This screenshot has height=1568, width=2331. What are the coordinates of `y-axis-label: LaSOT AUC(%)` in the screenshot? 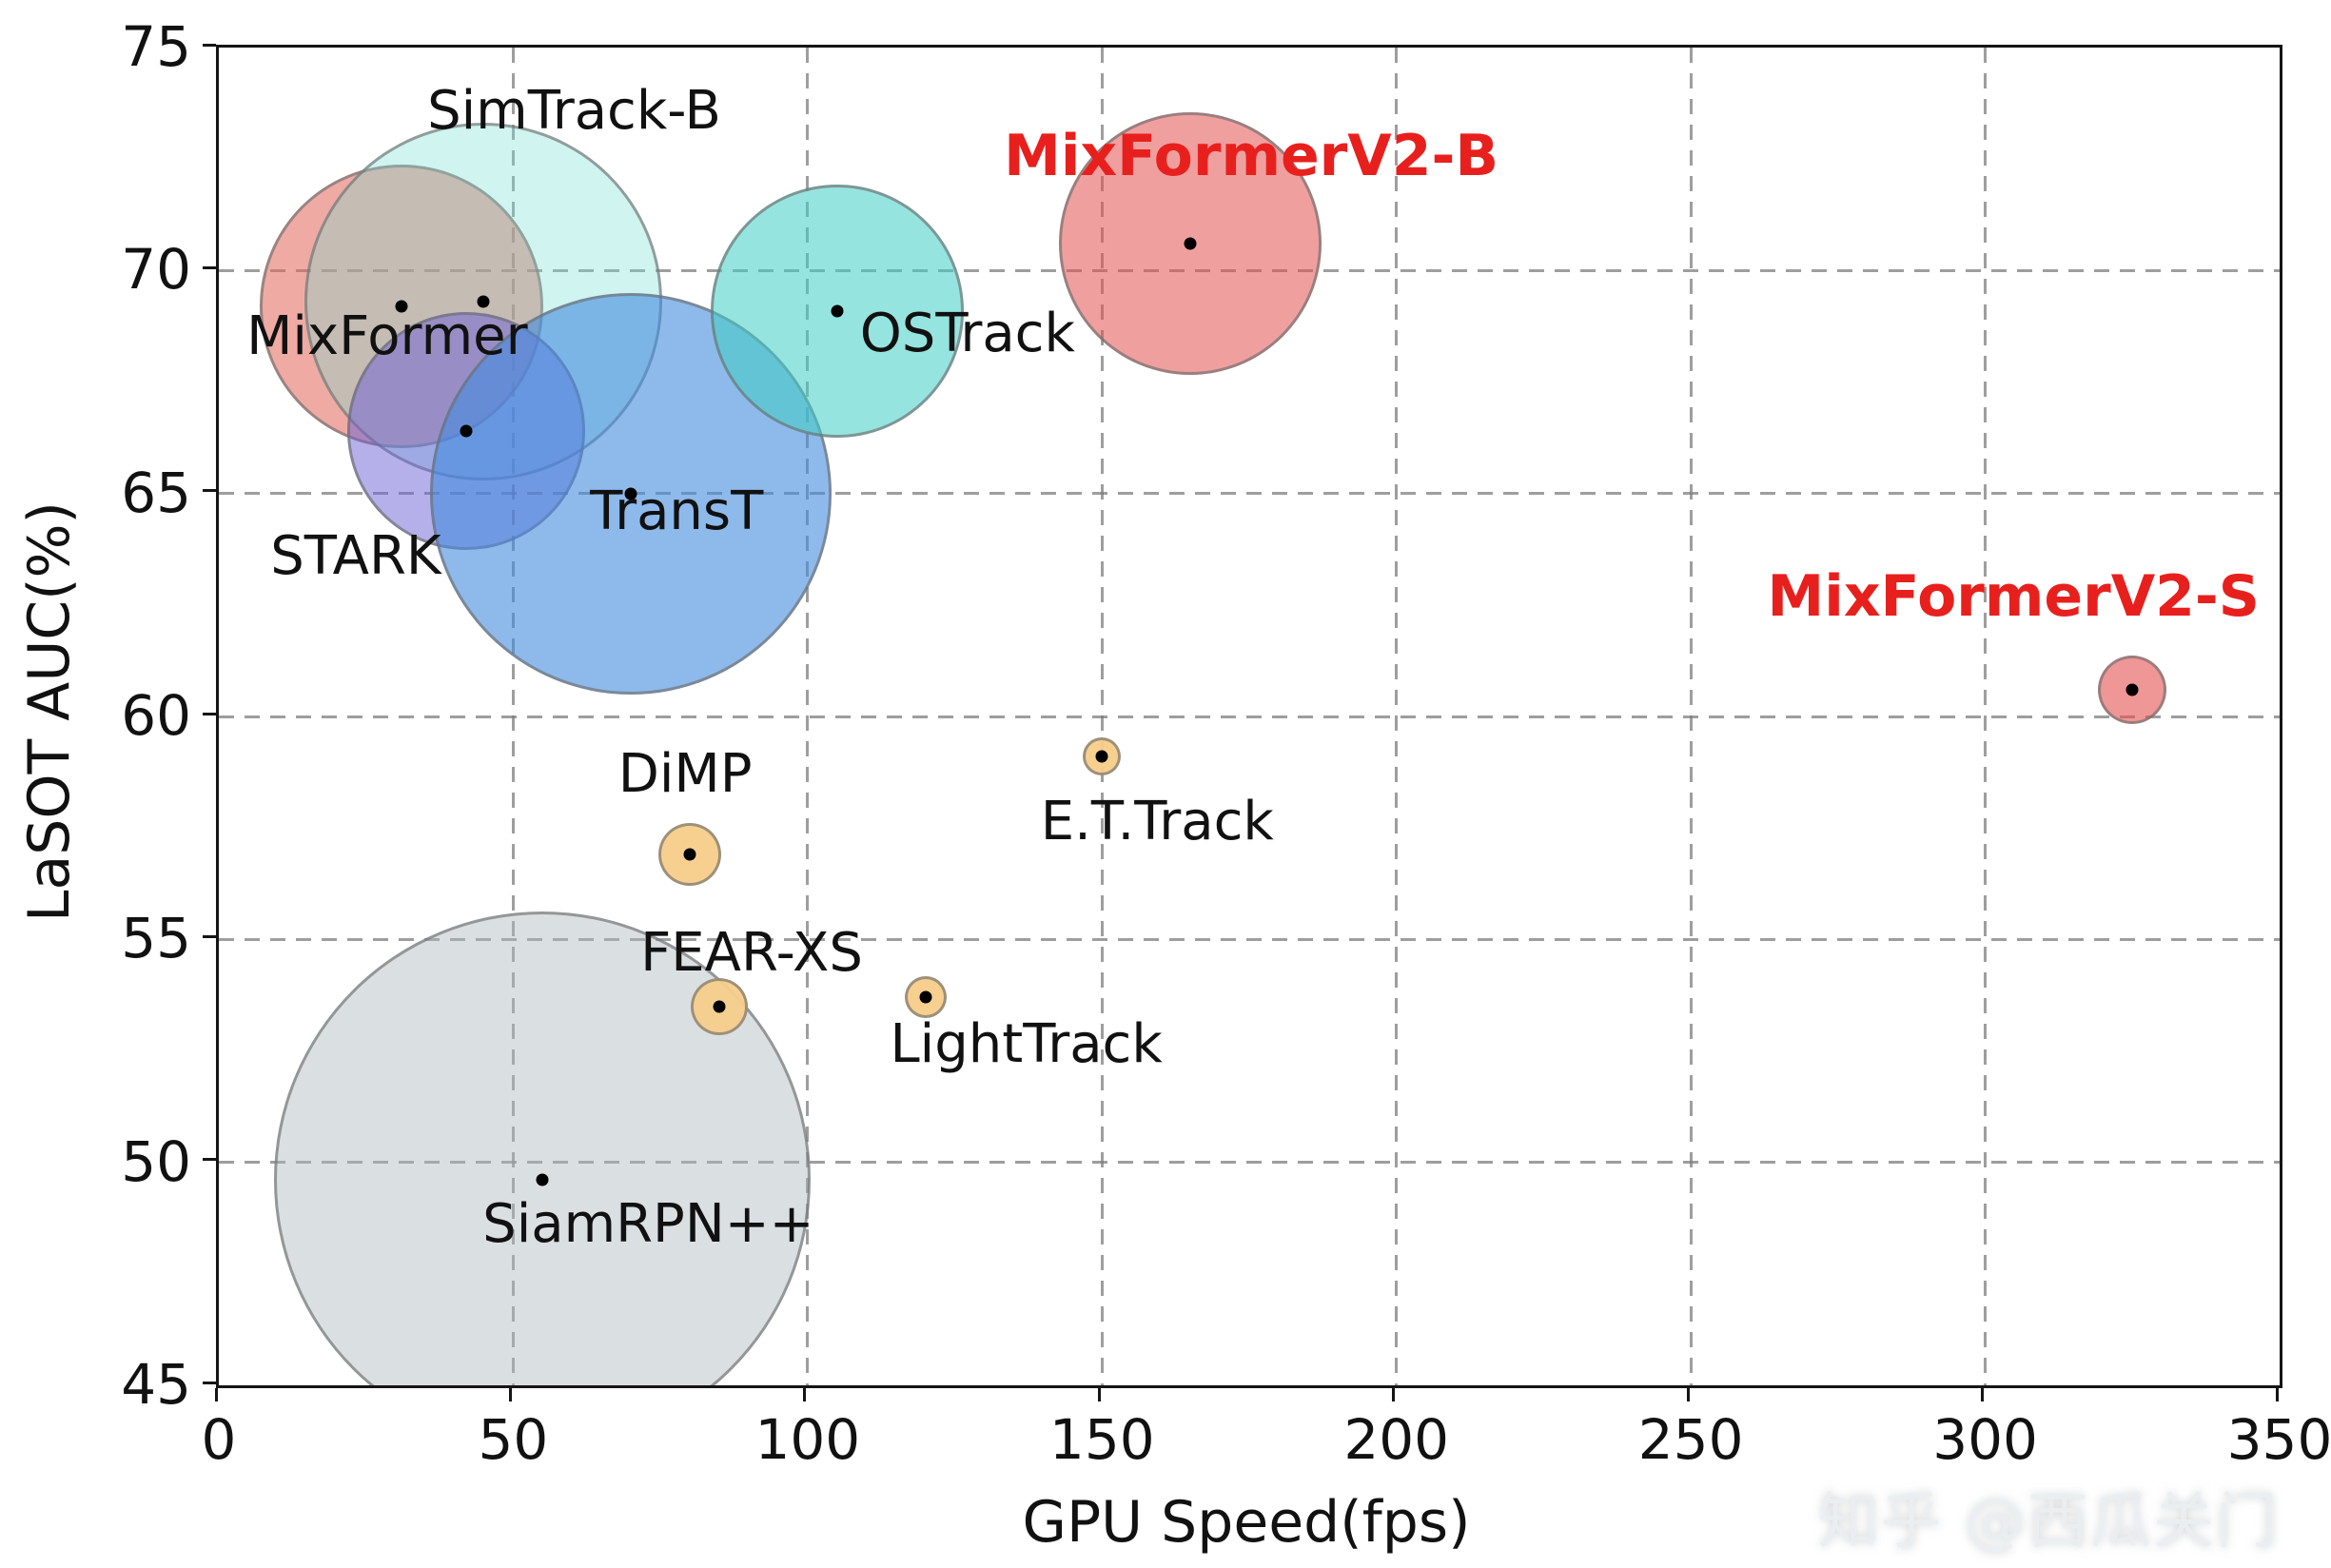 It's located at (49, 711).